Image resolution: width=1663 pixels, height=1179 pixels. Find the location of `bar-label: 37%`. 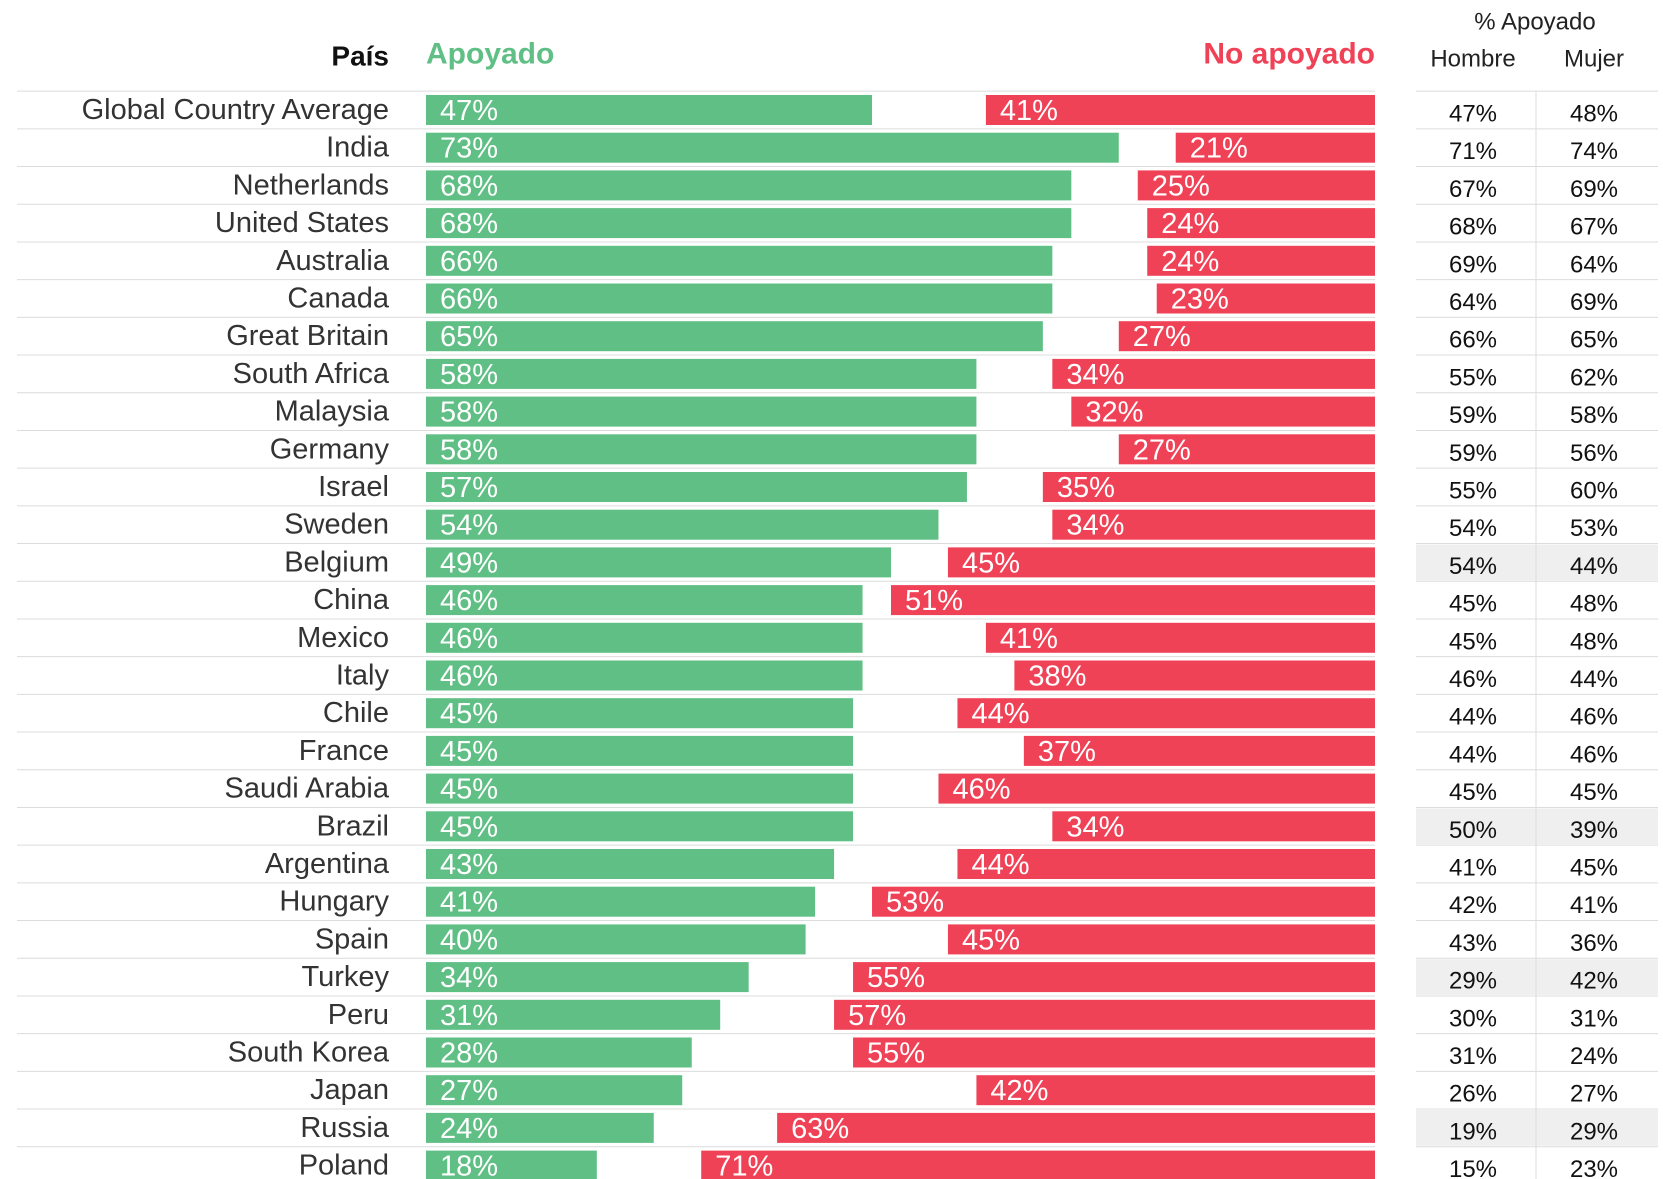

bar-label: 37% is located at coordinates (1067, 752).